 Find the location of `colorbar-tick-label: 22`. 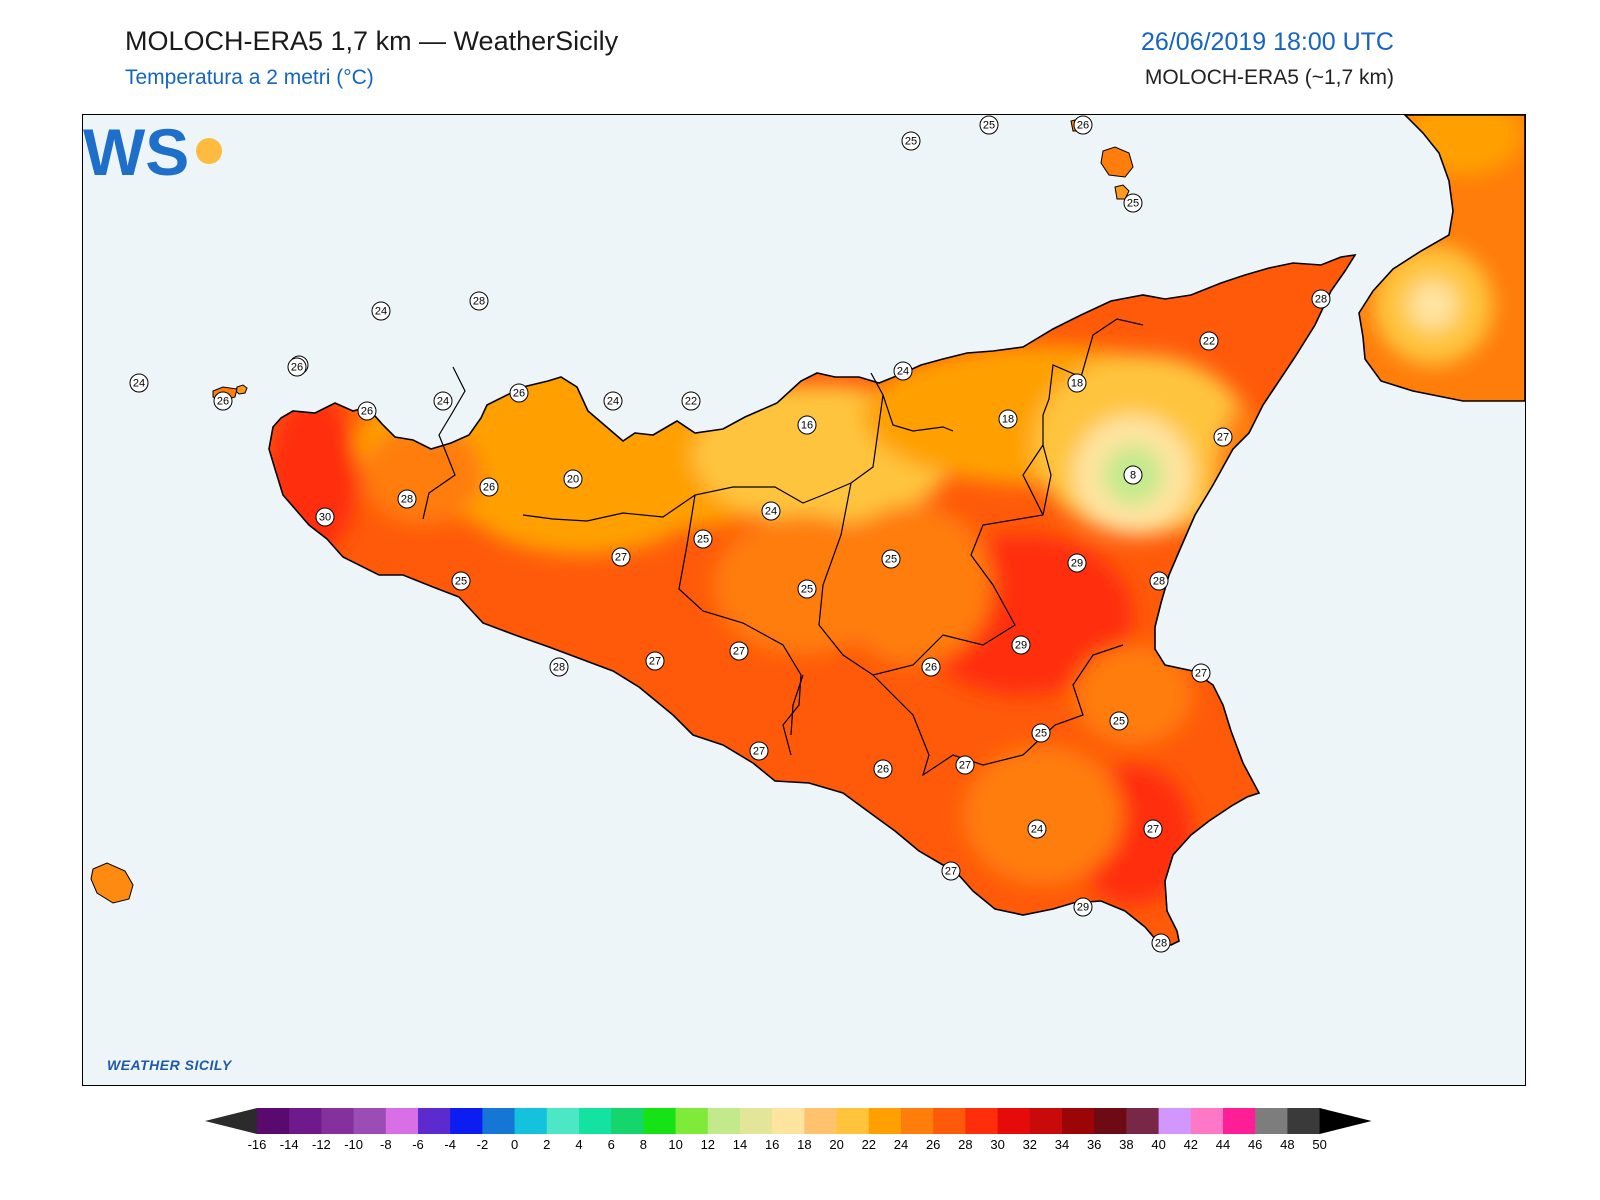

colorbar-tick-label: 22 is located at coordinates (869, 1144).